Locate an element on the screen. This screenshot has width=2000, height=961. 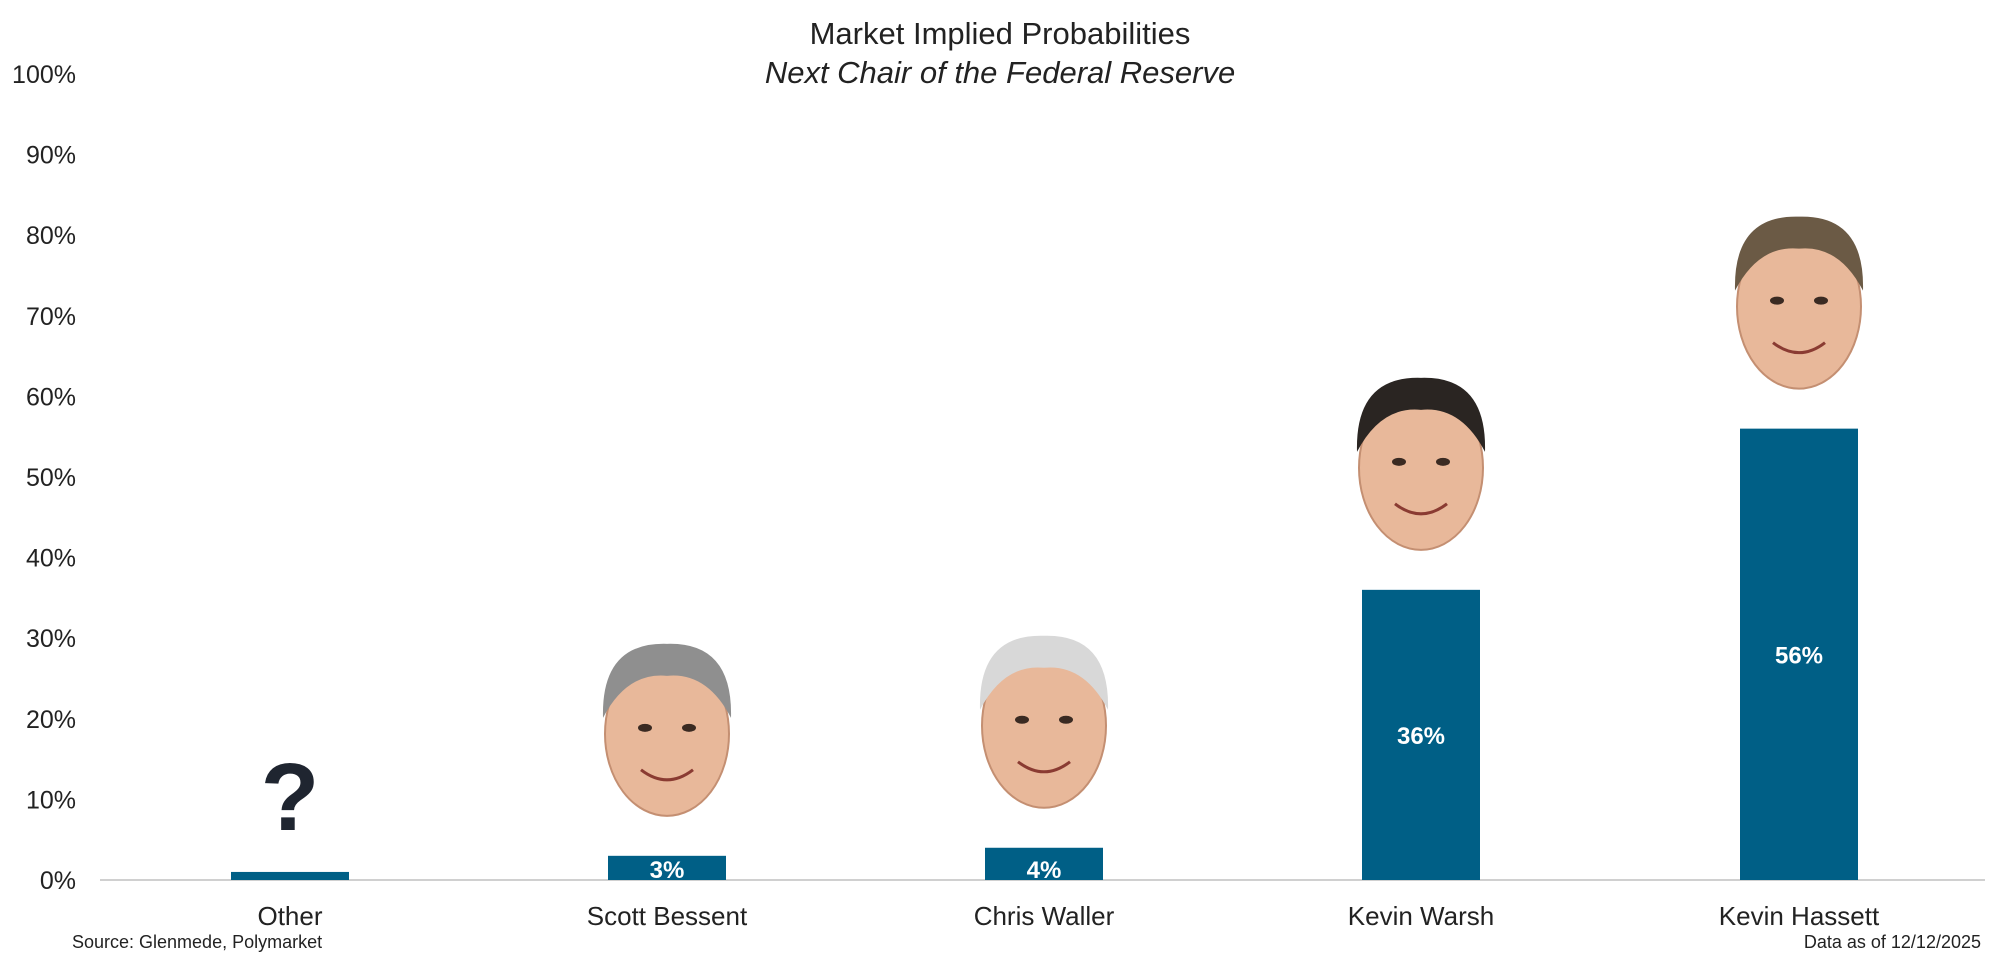
y-tick-label: 90% is located at coordinates (51, 156).